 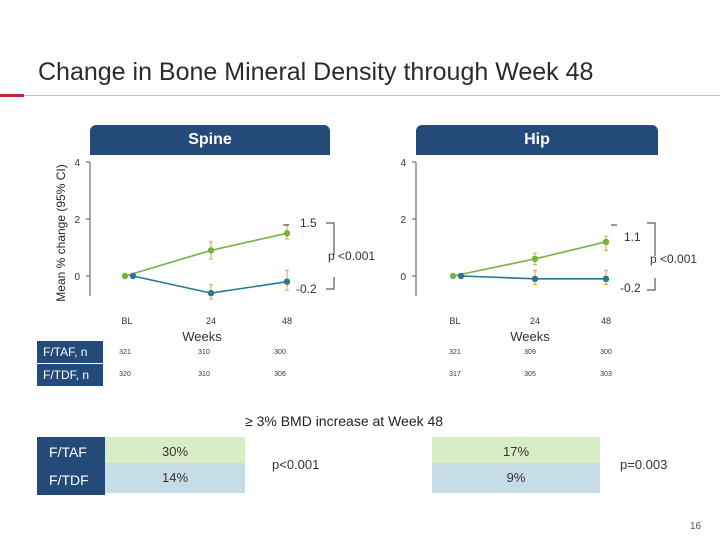 What do you see at coordinates (308, 223) in the screenshot?
I see `chart-annotation: 1.5` at bounding box center [308, 223].